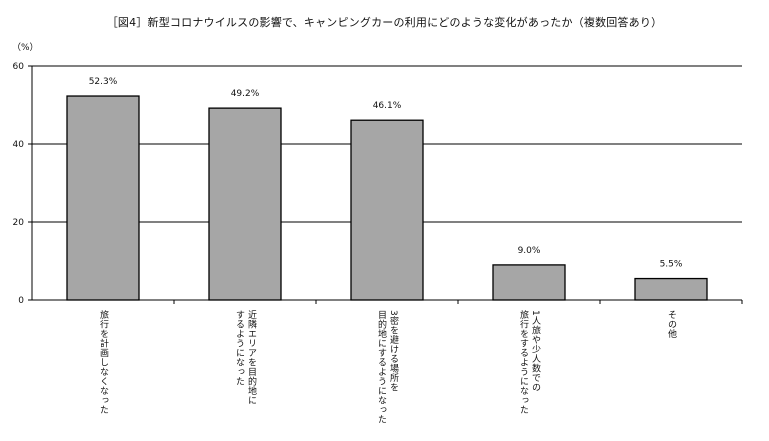  Describe the element at coordinates (25, 48) in the screenshot. I see `y-axis-unit: （%）` at that location.